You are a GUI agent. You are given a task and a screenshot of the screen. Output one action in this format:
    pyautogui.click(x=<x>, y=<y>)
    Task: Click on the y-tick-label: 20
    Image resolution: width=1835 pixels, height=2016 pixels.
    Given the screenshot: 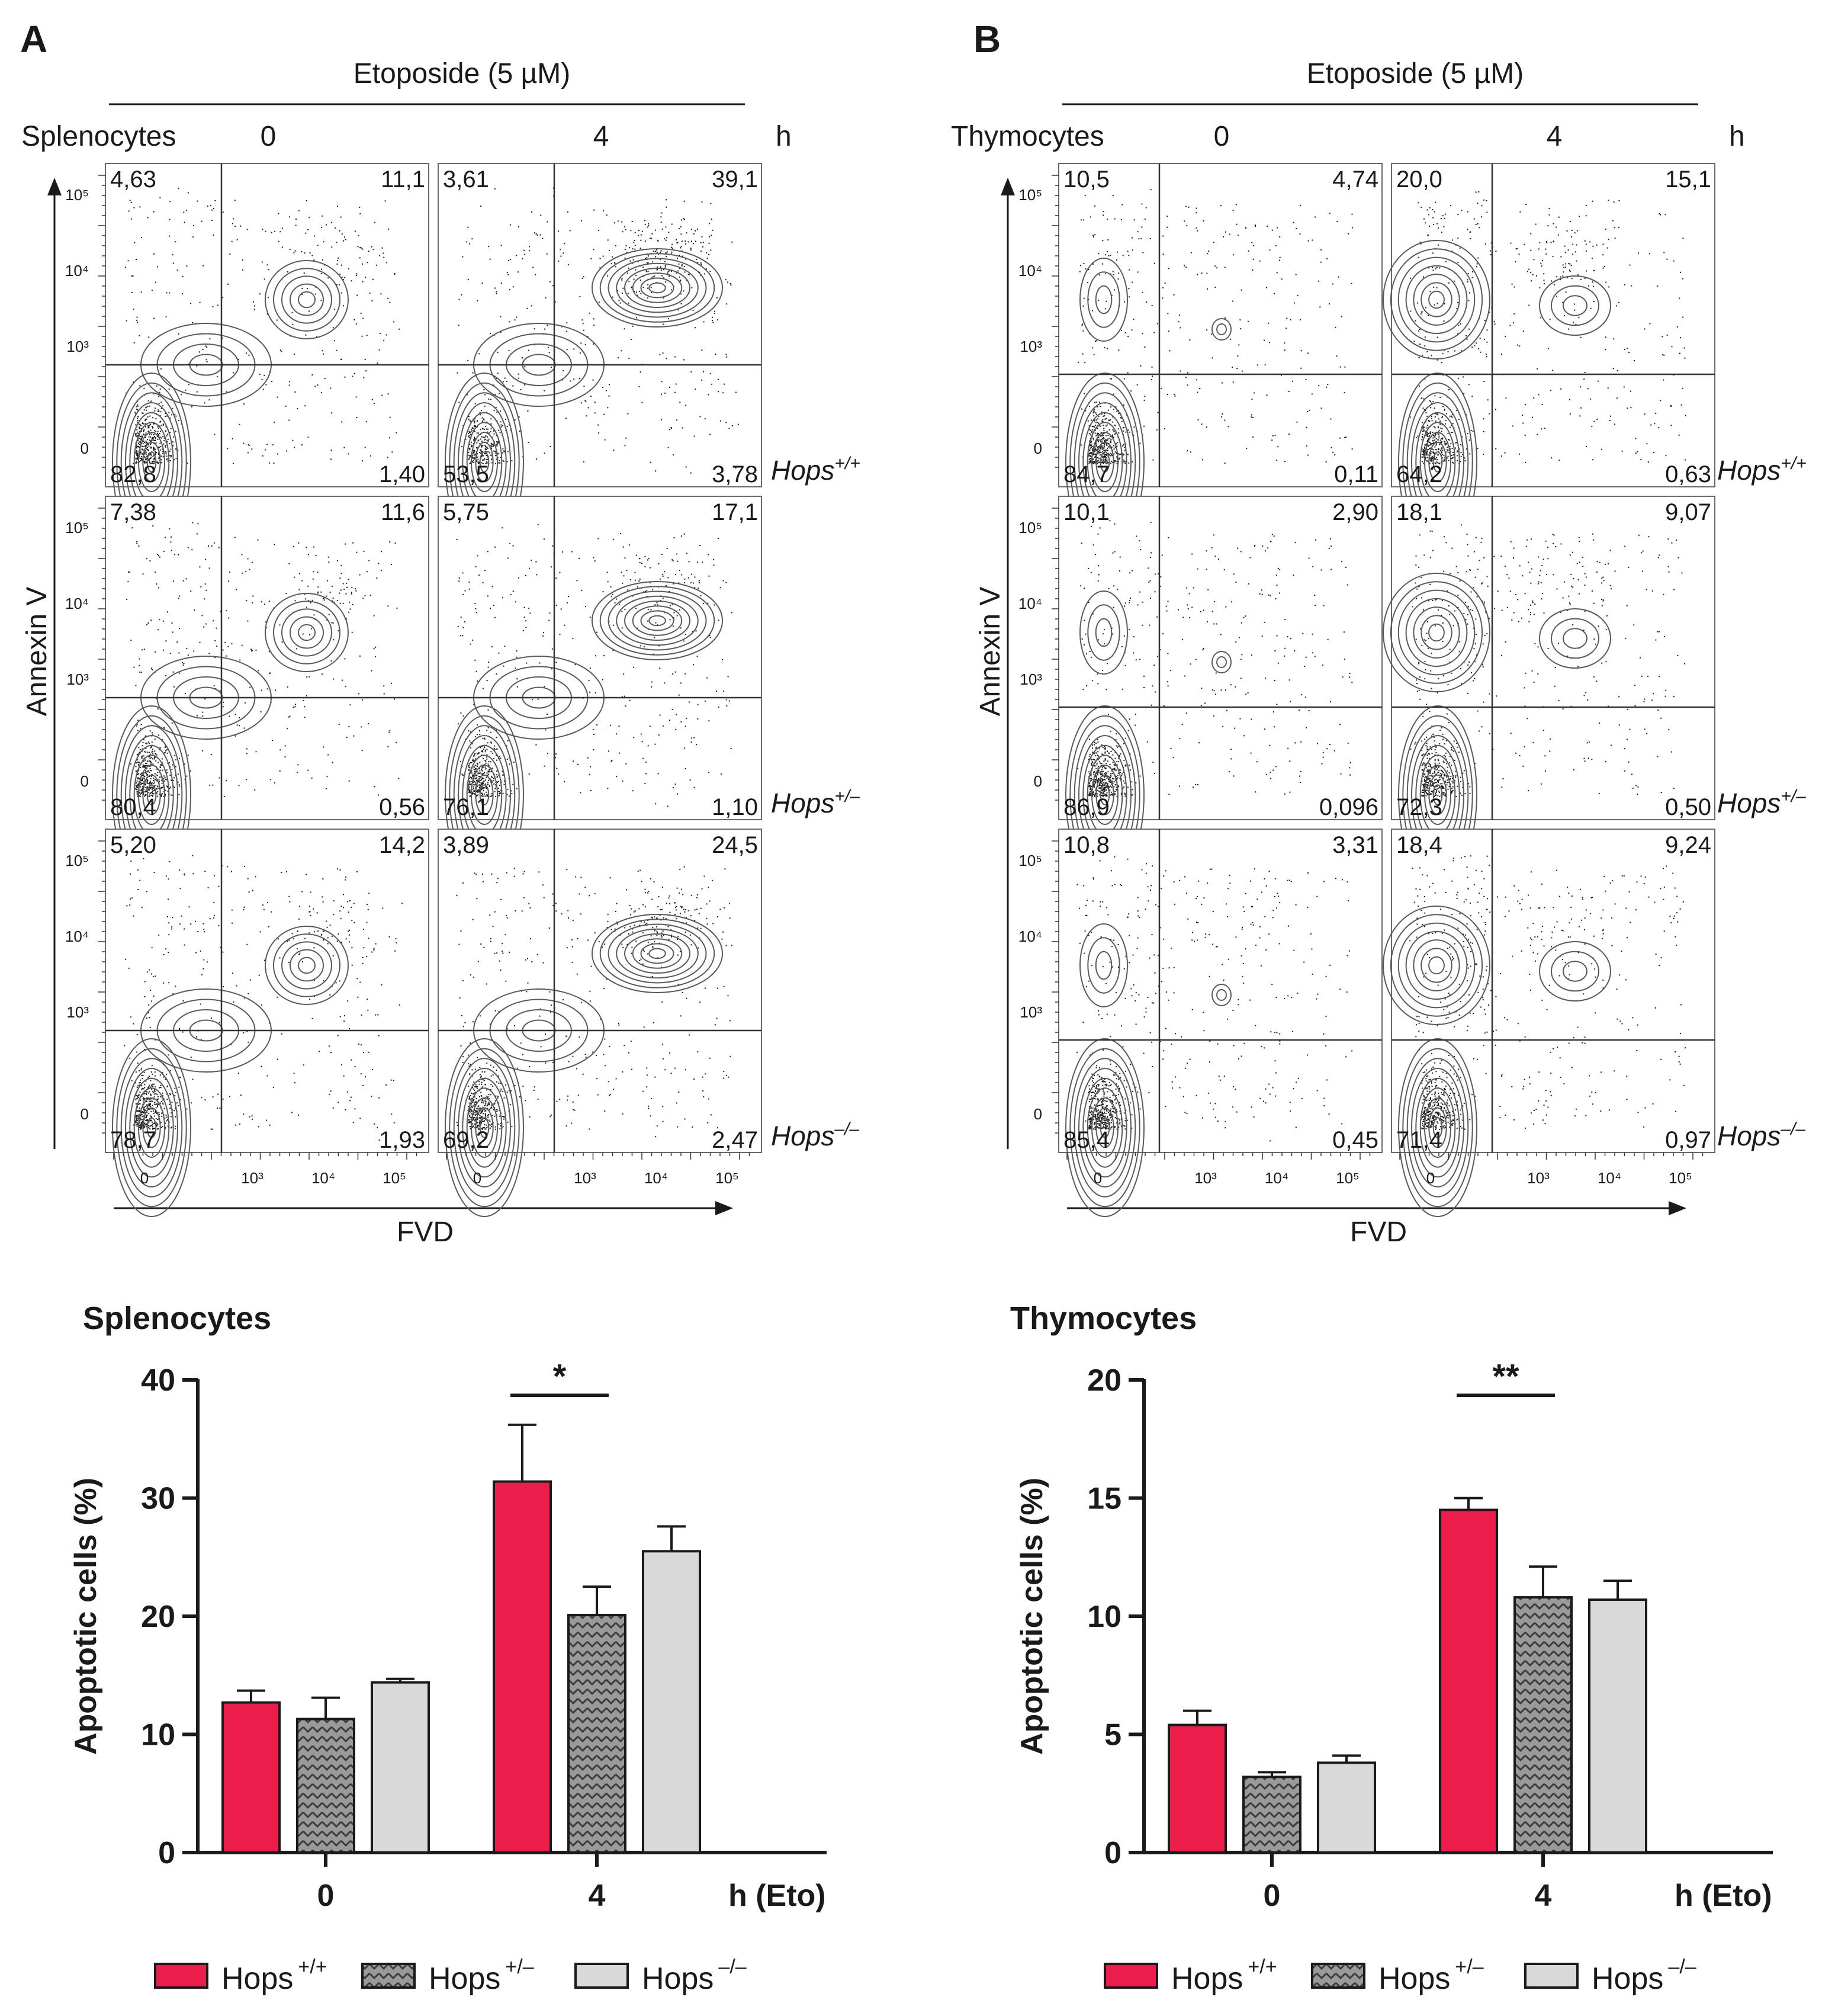 What is the action you would take?
    pyautogui.click(x=158, y=1617)
    